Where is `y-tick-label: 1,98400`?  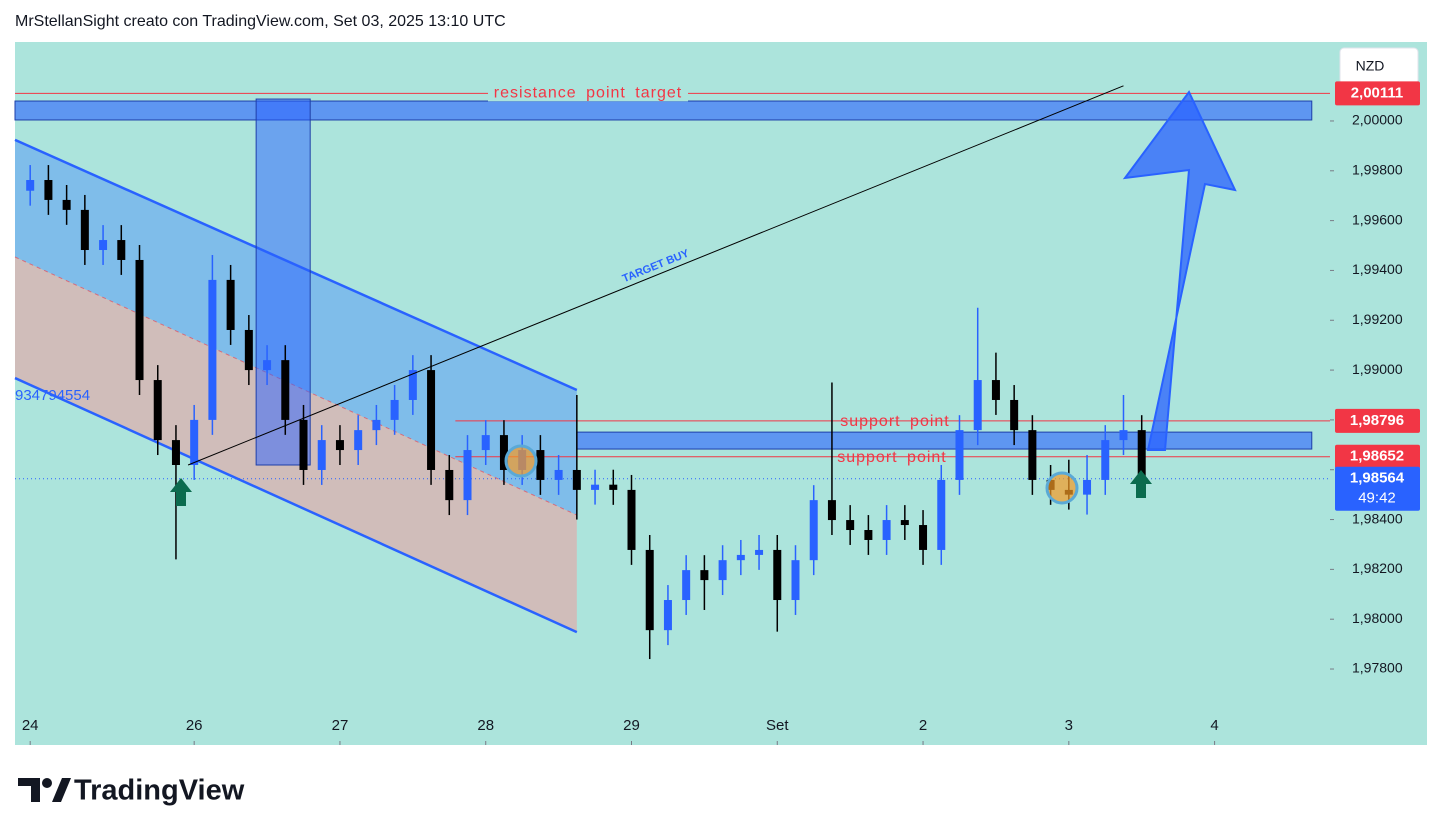 y-tick-label: 1,98400 is located at coordinates (1377, 518).